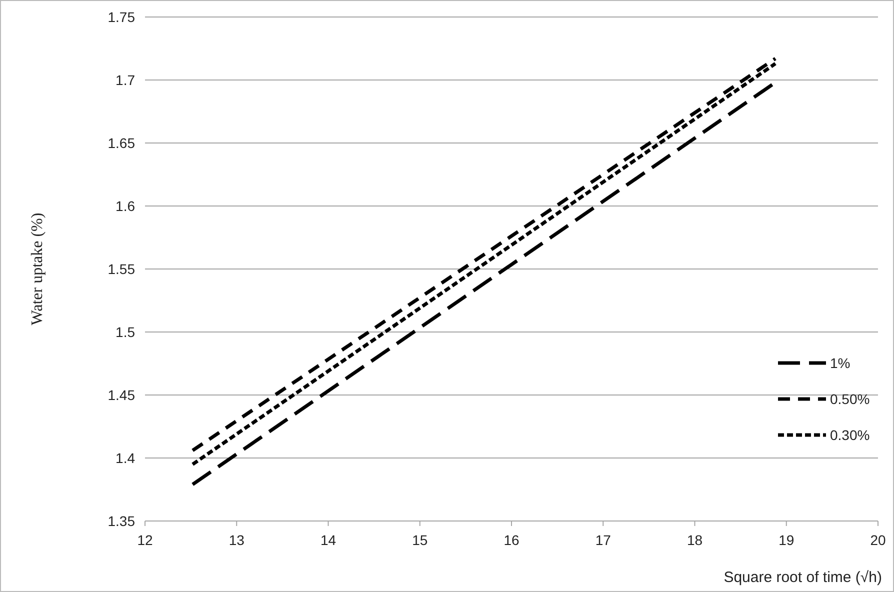  I want to click on x-tick-label: 15, so click(420, 540).